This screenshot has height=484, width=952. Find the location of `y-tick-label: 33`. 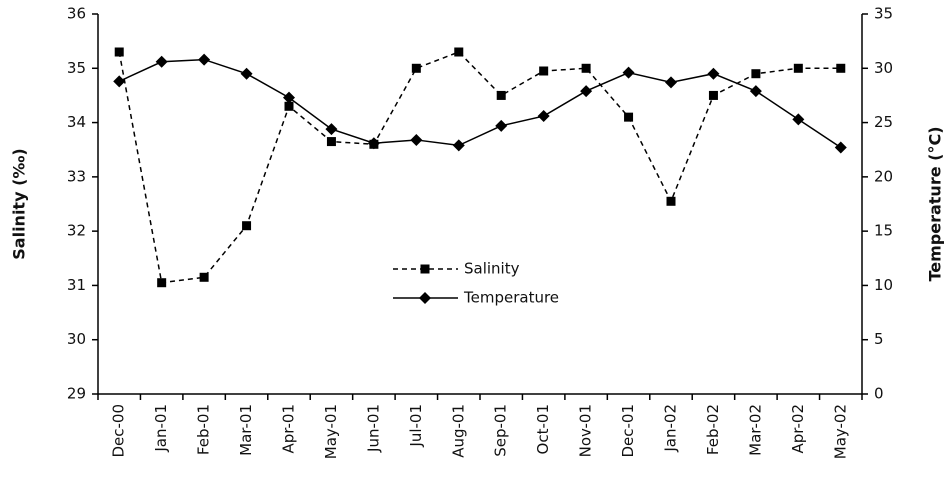

y-tick-label: 33 is located at coordinates (76, 176).